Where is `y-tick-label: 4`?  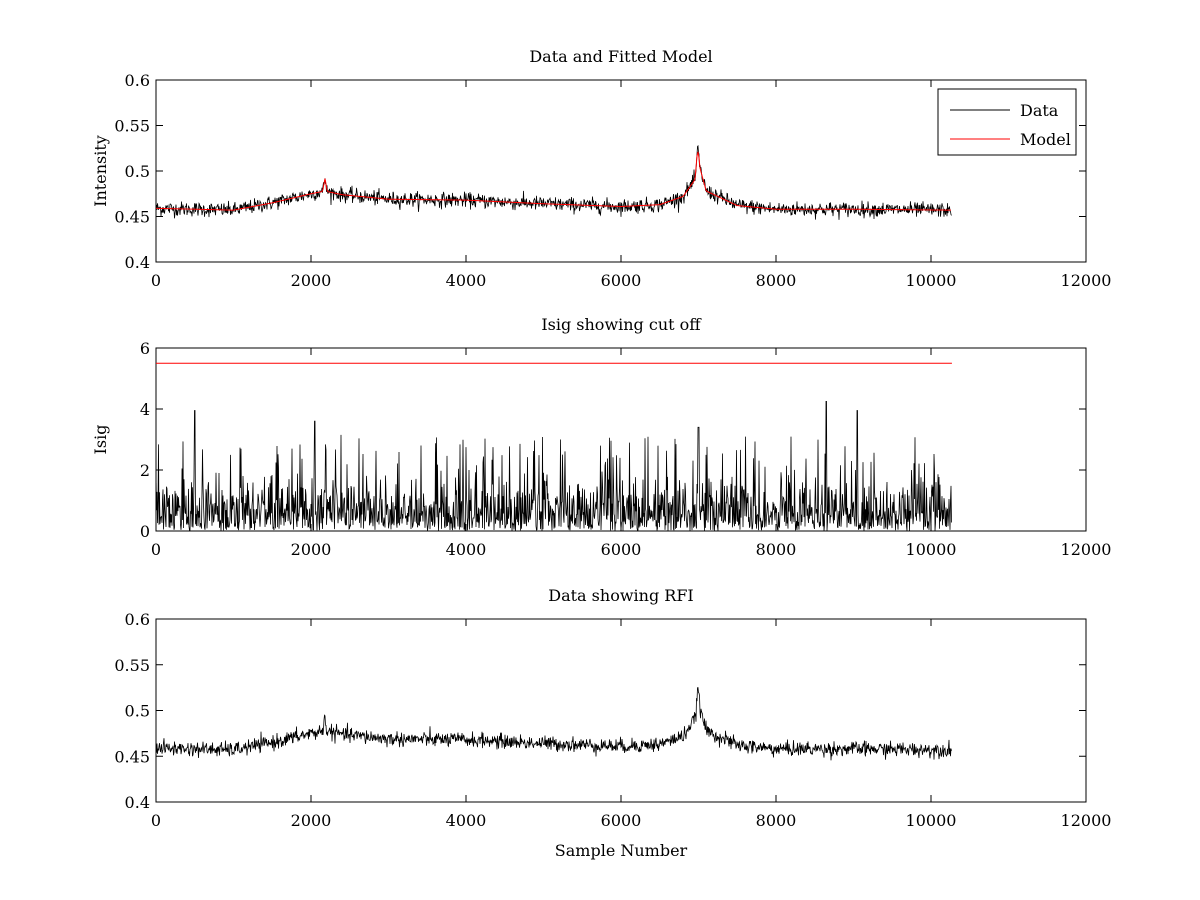
y-tick-label: 4 is located at coordinates (145, 409).